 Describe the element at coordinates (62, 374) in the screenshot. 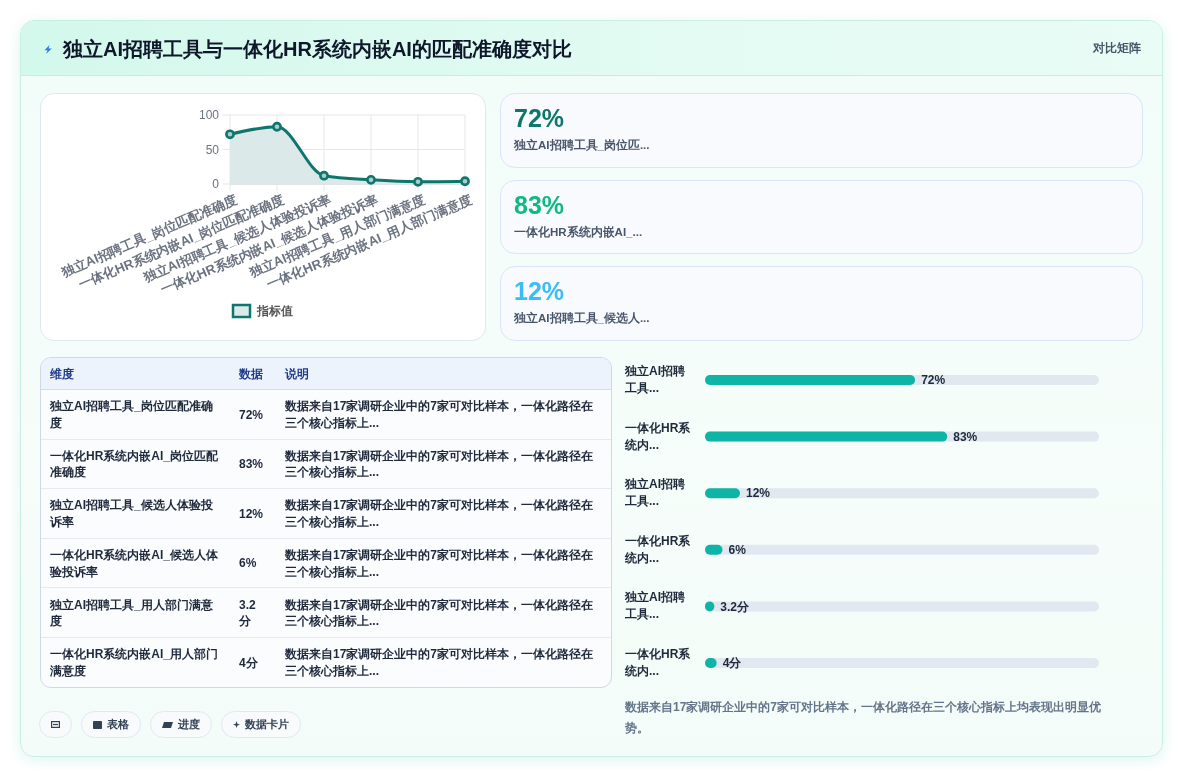

I see `category-label: 维度` at that location.